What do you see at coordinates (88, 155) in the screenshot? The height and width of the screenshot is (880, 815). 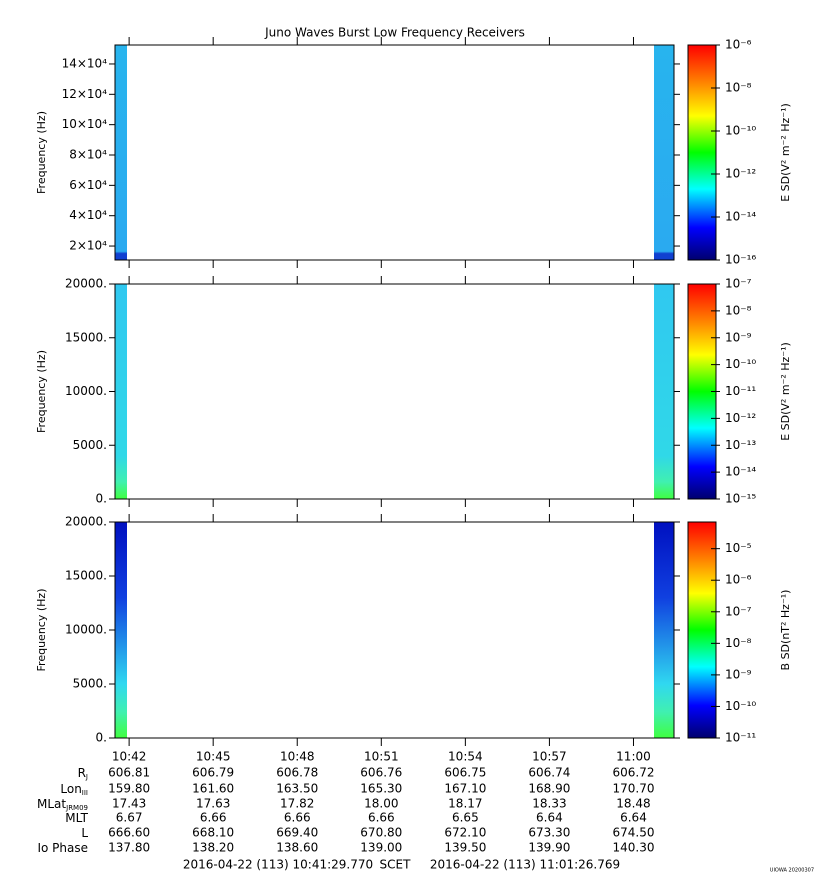 I see `y-tick-label: 8×10⁴` at bounding box center [88, 155].